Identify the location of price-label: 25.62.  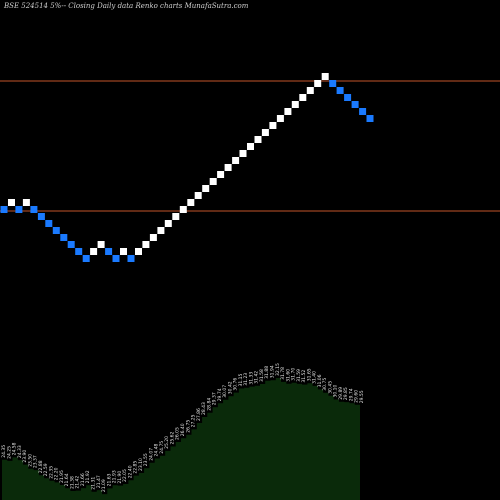
(173, 437).